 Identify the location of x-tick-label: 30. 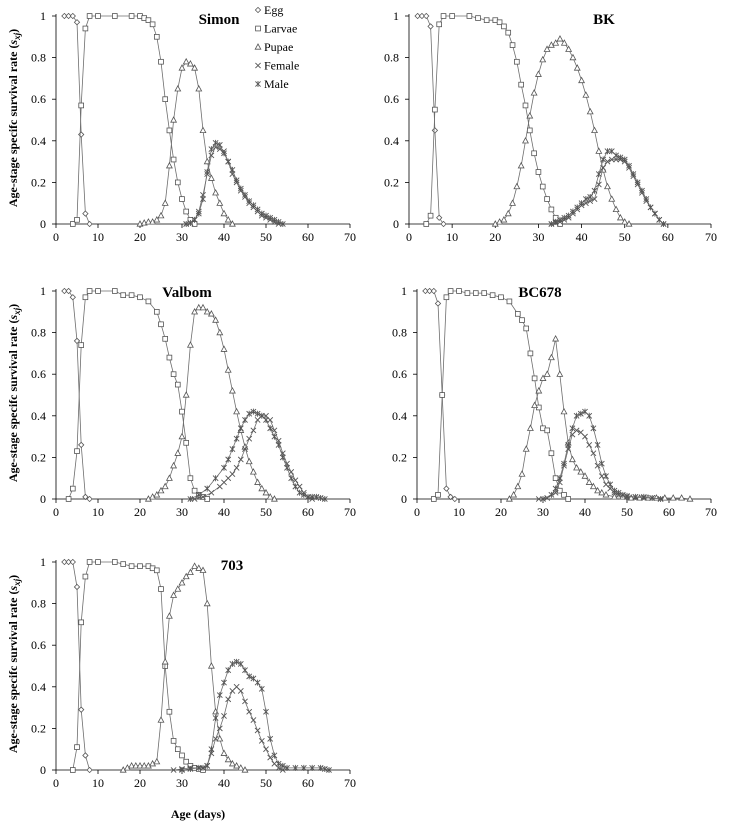
(182, 512).